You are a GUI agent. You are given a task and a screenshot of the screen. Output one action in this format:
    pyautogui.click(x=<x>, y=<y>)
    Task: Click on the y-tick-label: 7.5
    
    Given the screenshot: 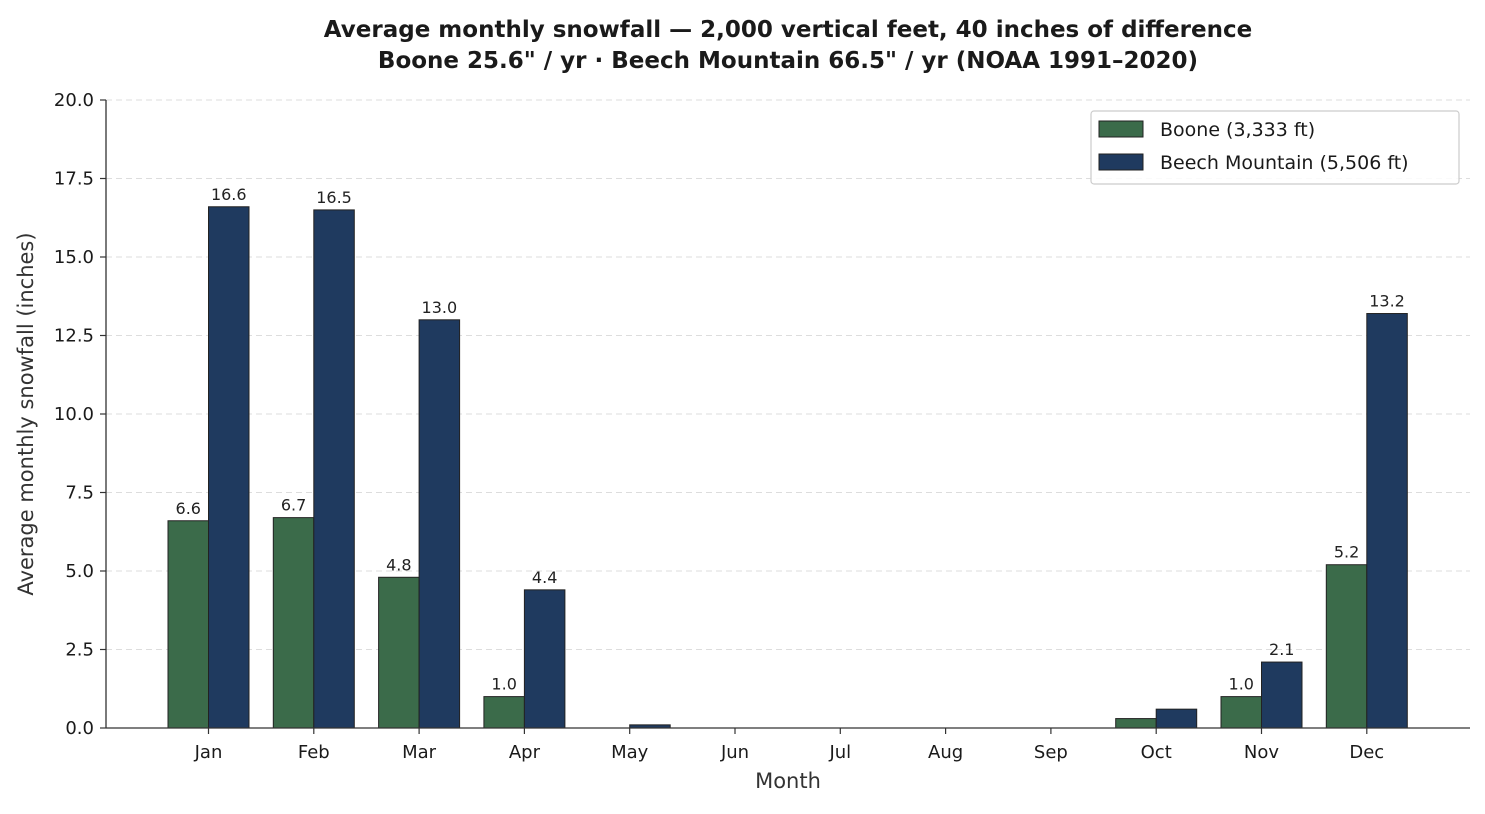 What is the action you would take?
    pyautogui.click(x=79, y=493)
    